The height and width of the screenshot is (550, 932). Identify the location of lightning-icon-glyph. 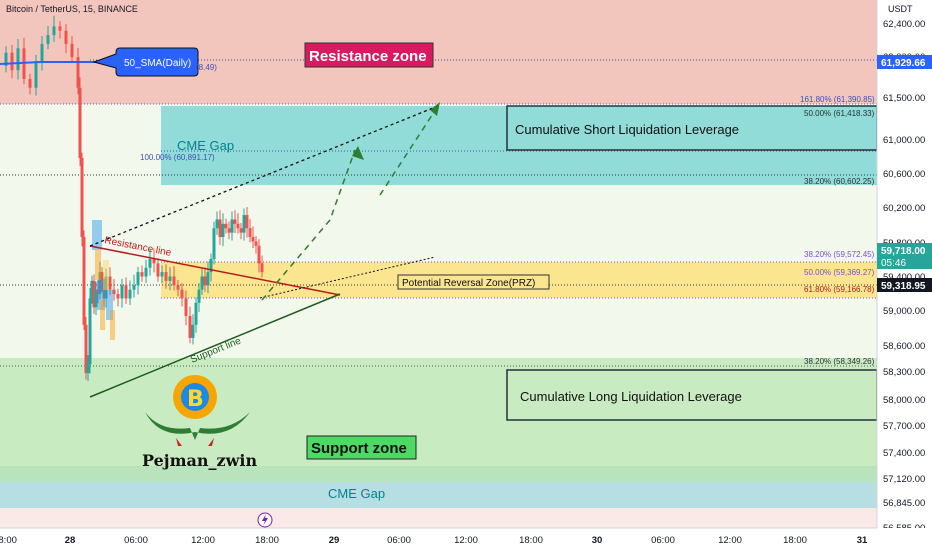
(265, 520).